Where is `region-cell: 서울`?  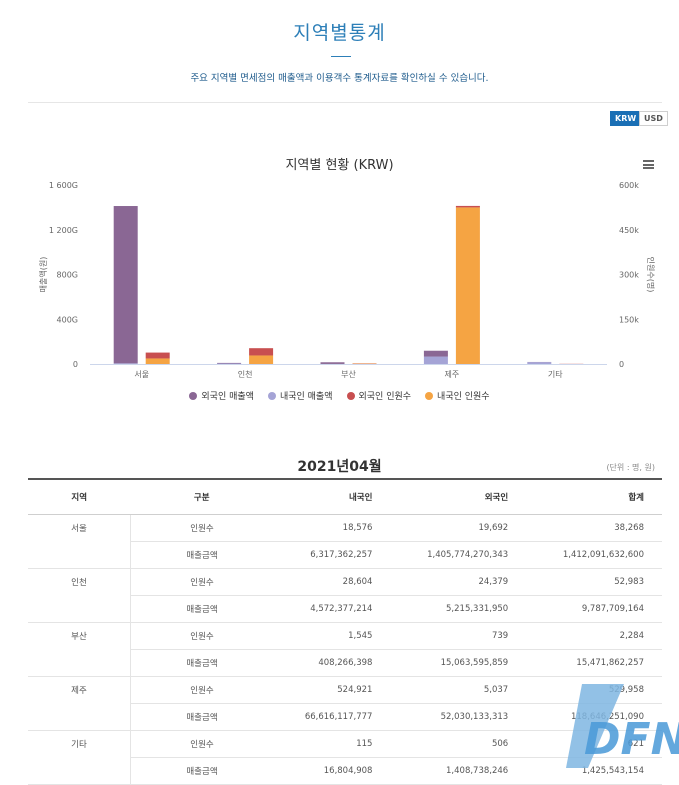
region-cell: 서울 is located at coordinates (79, 542).